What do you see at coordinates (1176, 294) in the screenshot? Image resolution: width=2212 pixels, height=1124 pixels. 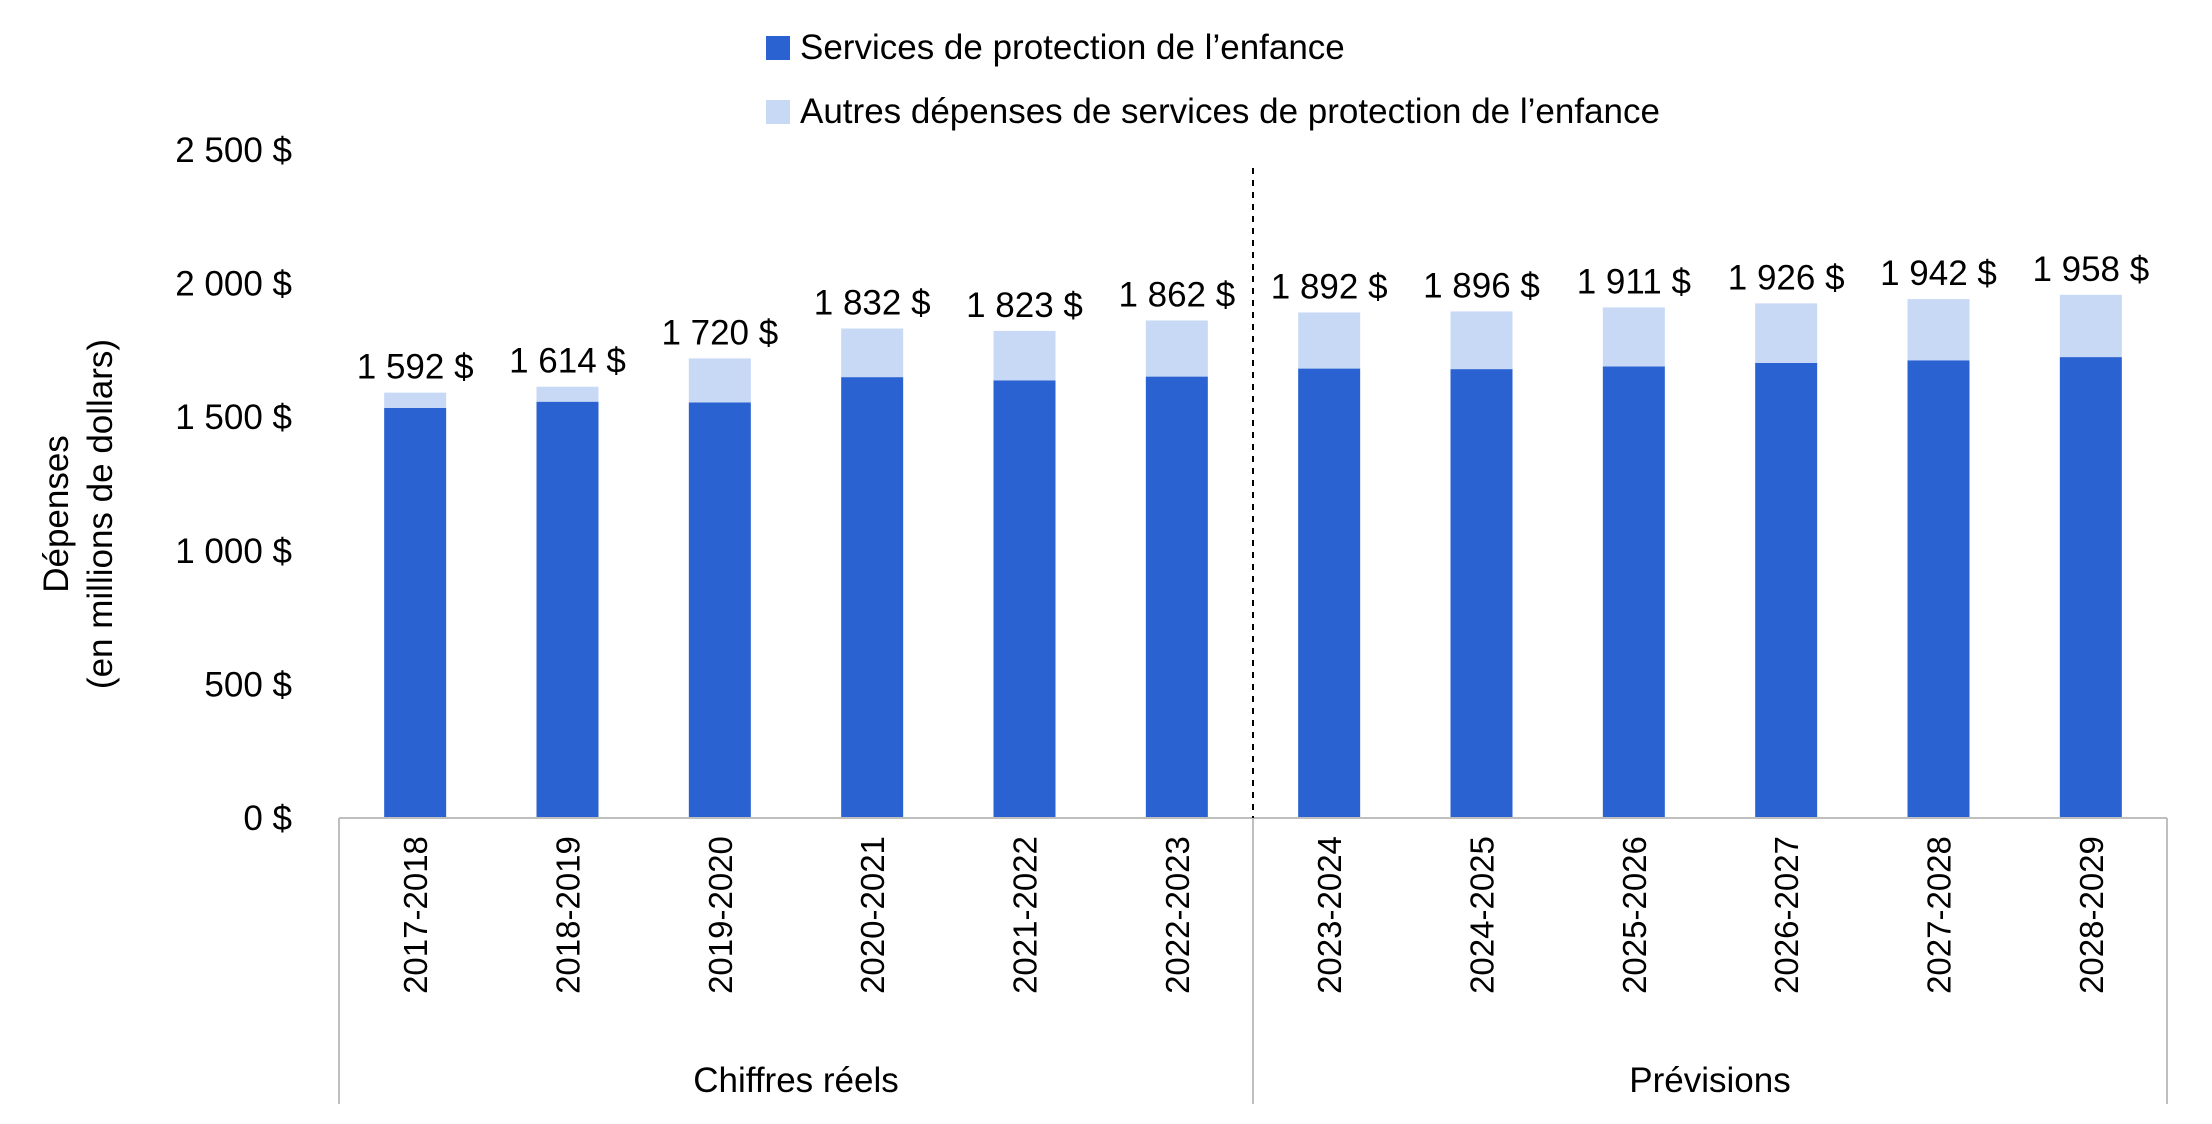 I see `total-value-label: 1 862 $` at bounding box center [1176, 294].